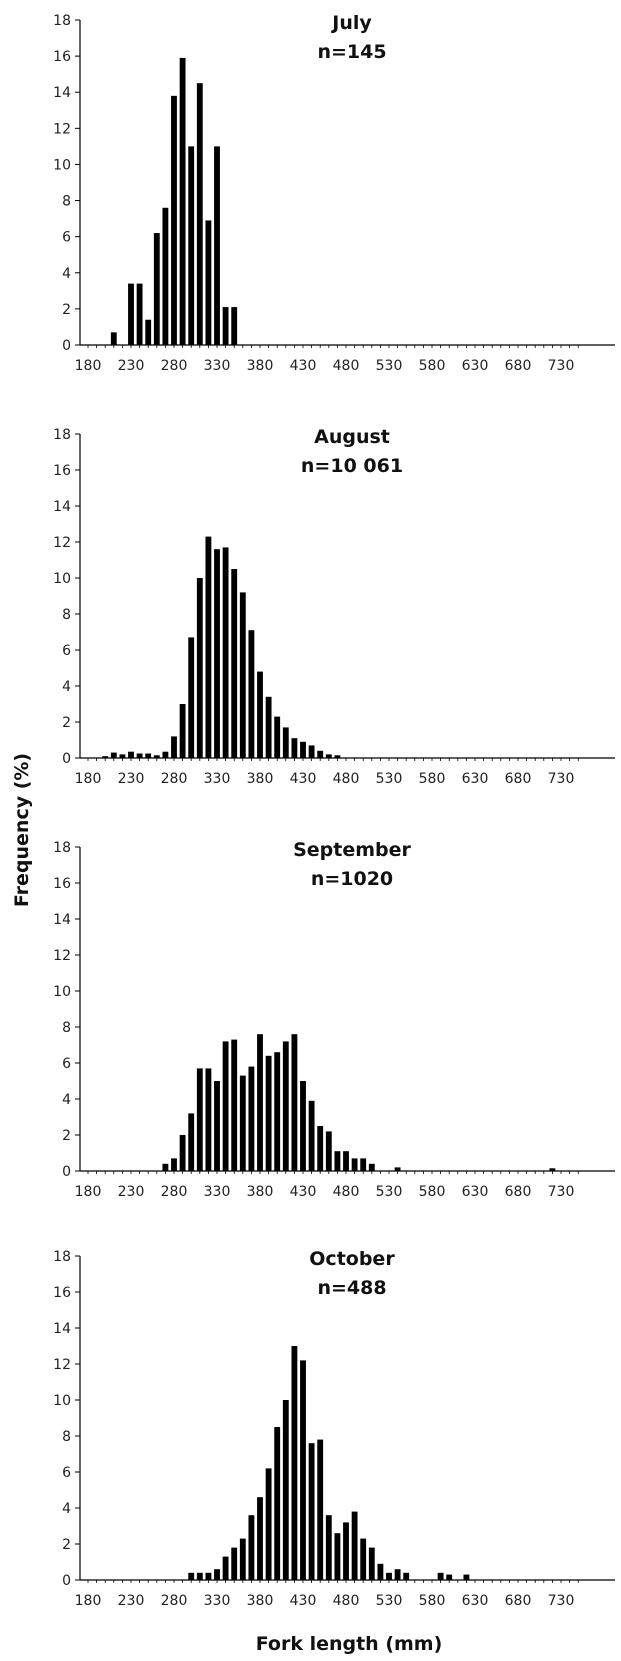 This screenshot has height=1661, width=621. What do you see at coordinates (351, 23) in the screenshot?
I see `panel-title: July` at bounding box center [351, 23].